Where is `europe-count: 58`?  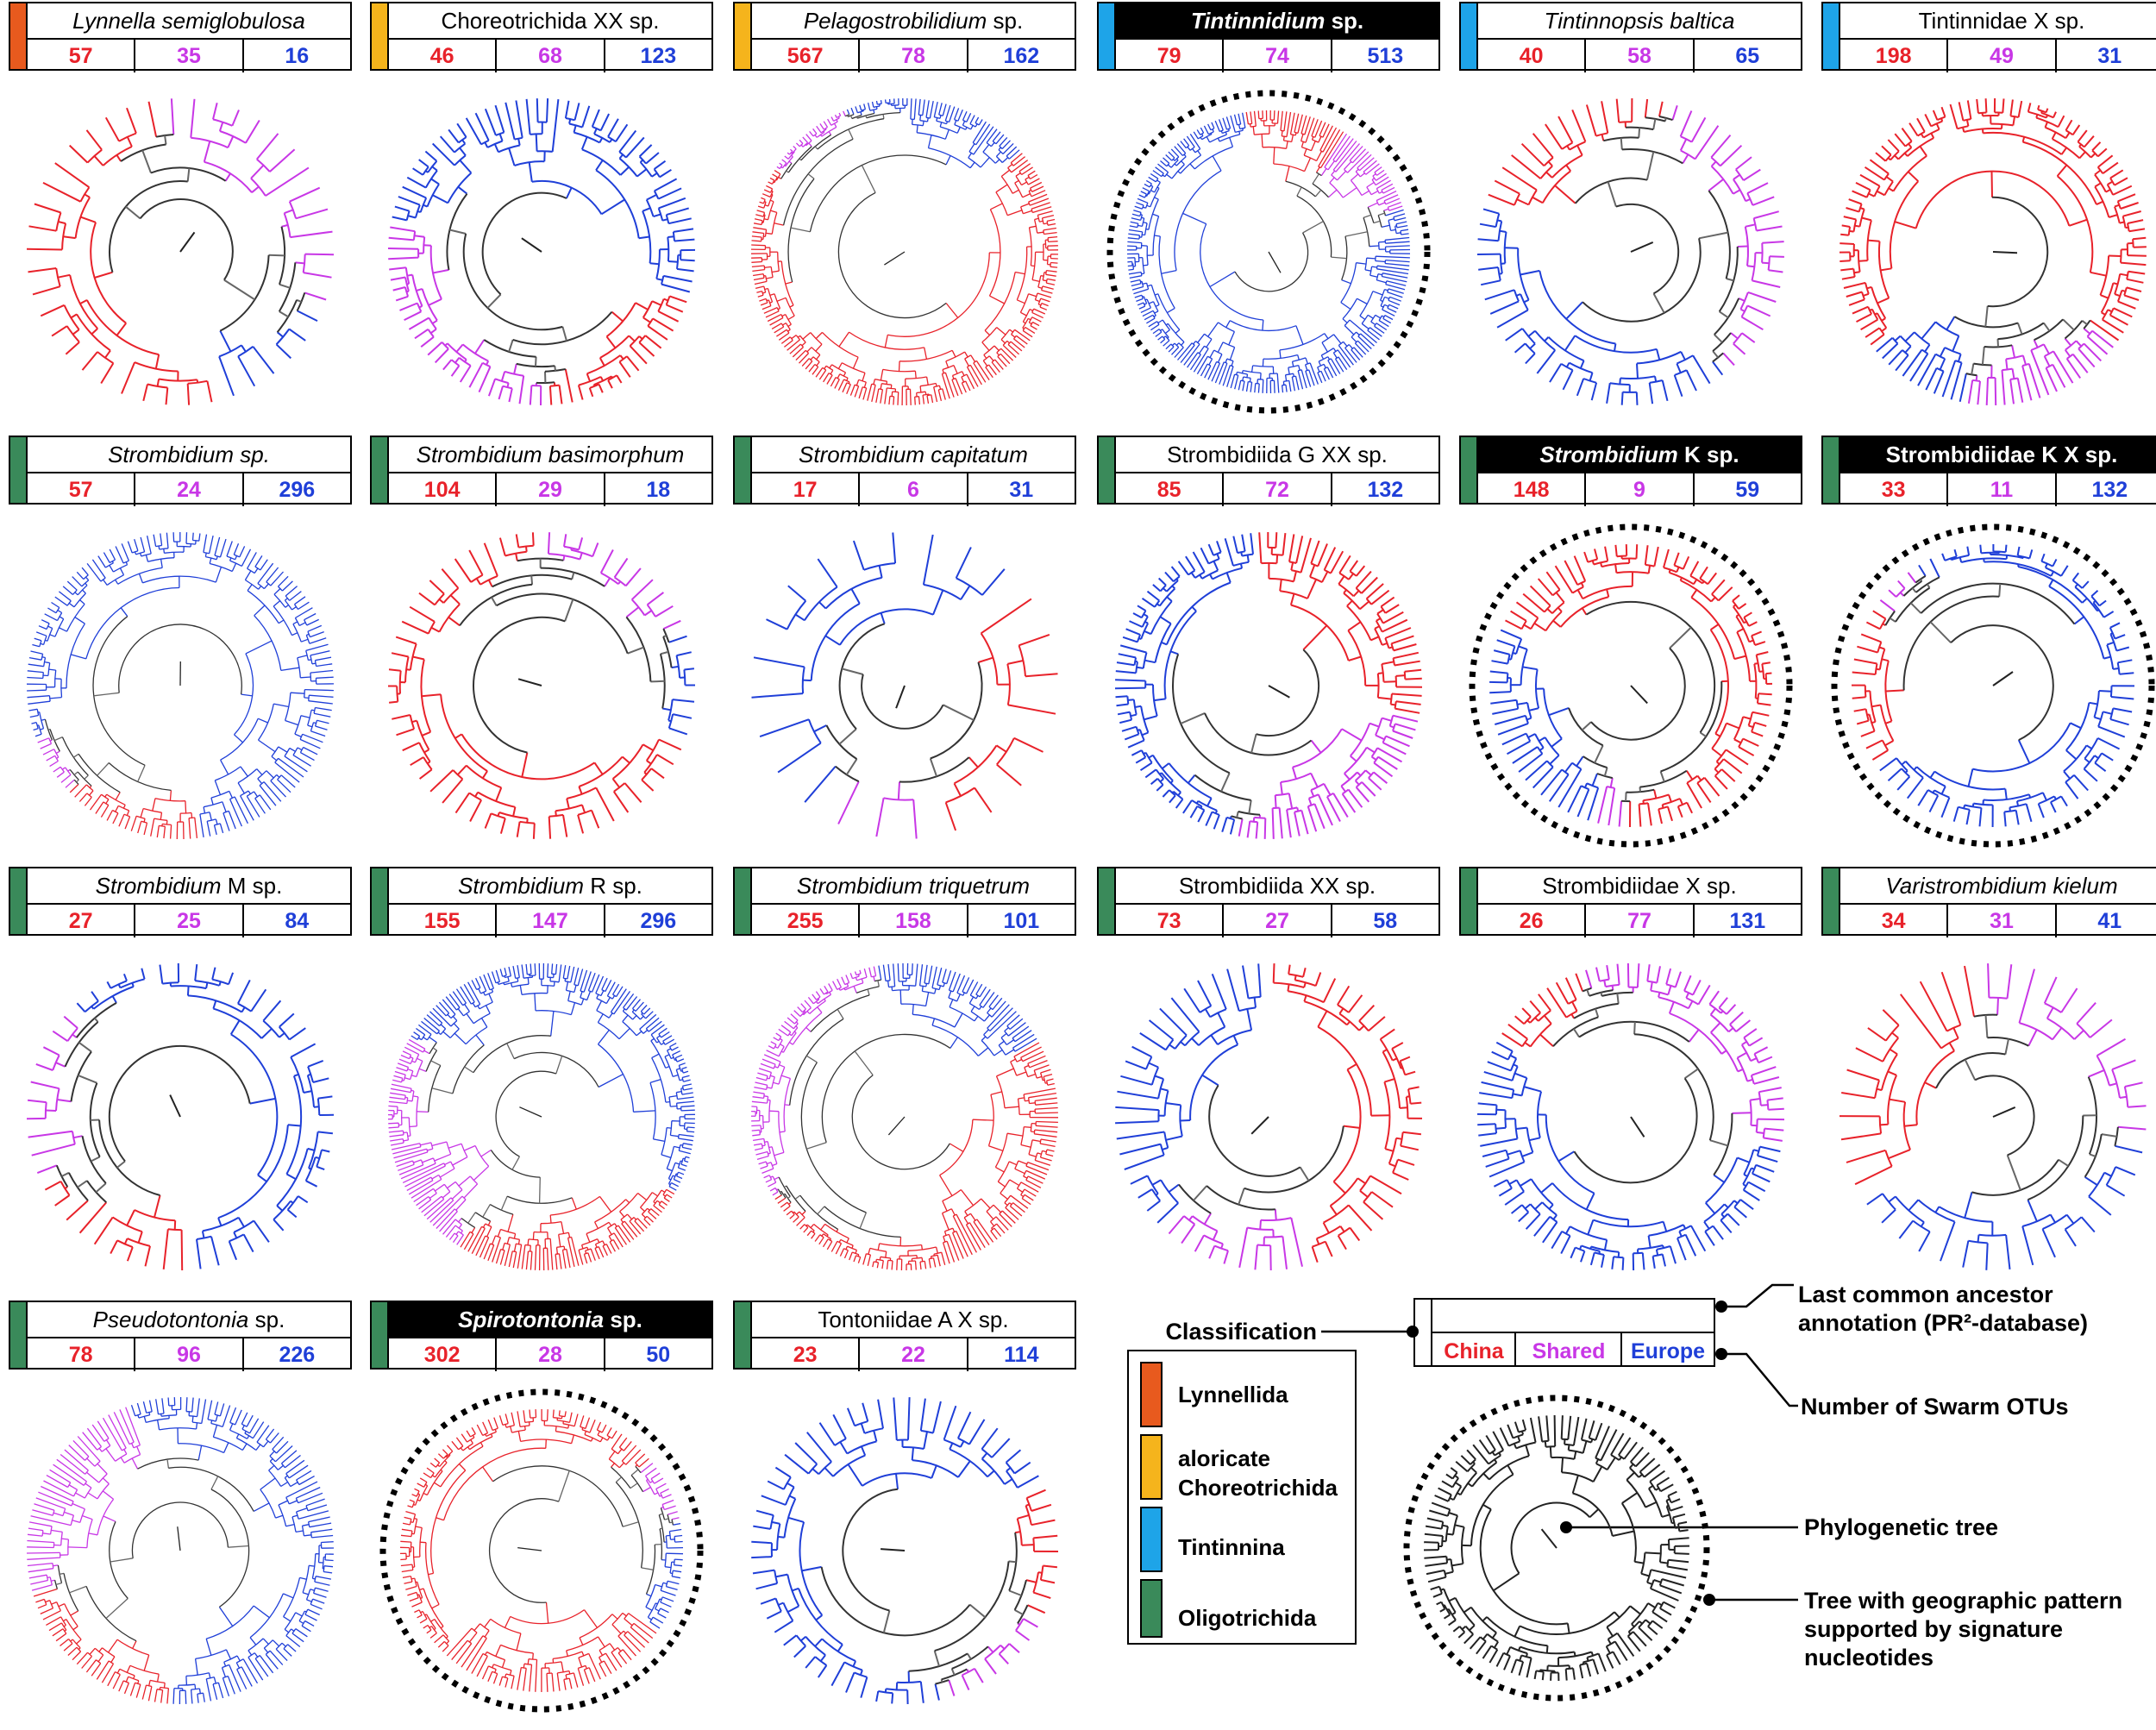 europe-count: 58 is located at coordinates (1384, 921).